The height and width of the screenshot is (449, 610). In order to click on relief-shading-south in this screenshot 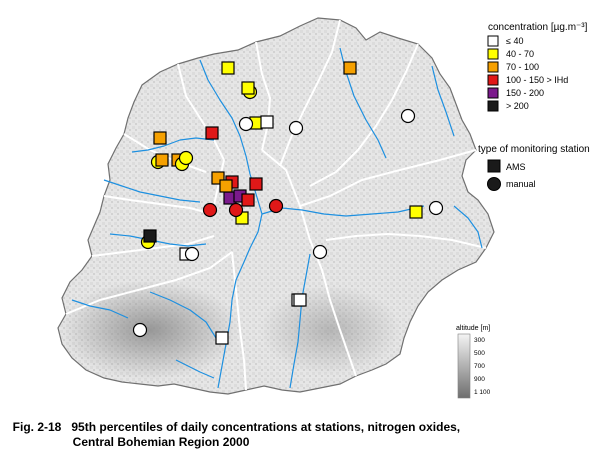, I will do `click(150, 330)`.